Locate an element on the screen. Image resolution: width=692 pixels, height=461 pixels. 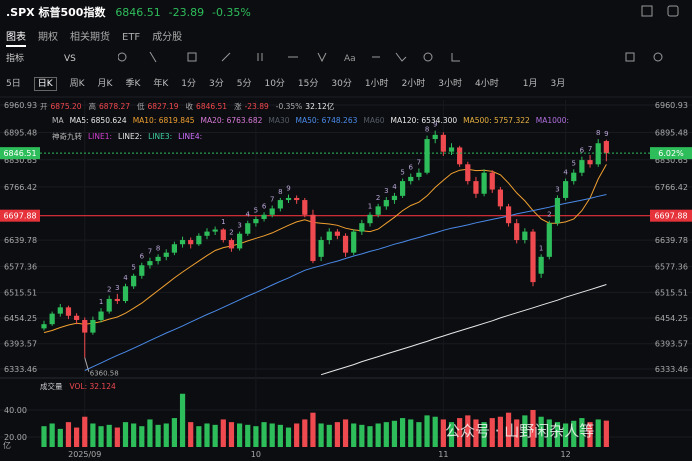
symbol-name: 标普500指数 is located at coordinates (72, 12).